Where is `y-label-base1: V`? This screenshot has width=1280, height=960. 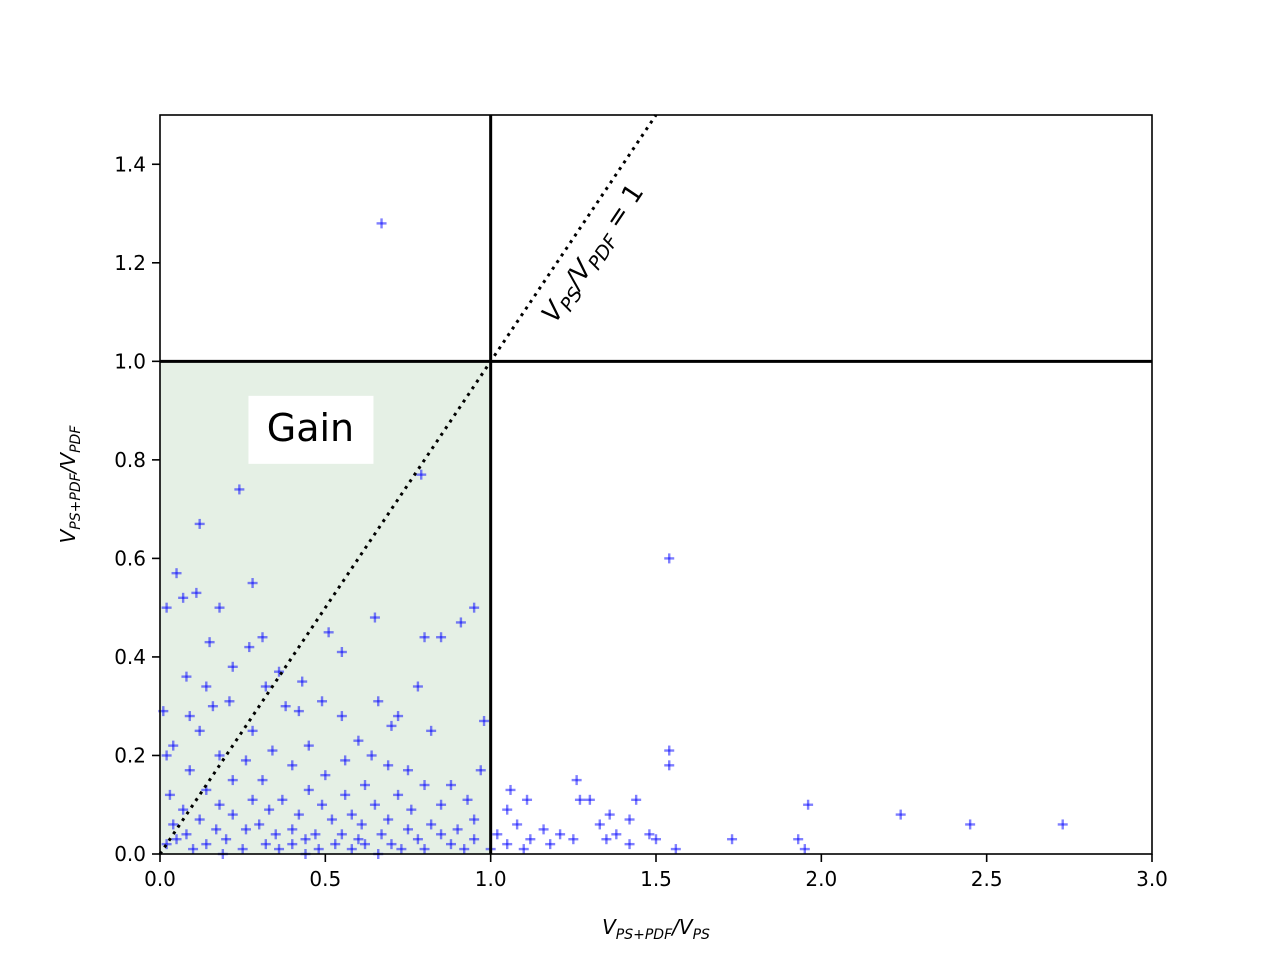
y-label-base1: V is located at coordinates (68, 535).